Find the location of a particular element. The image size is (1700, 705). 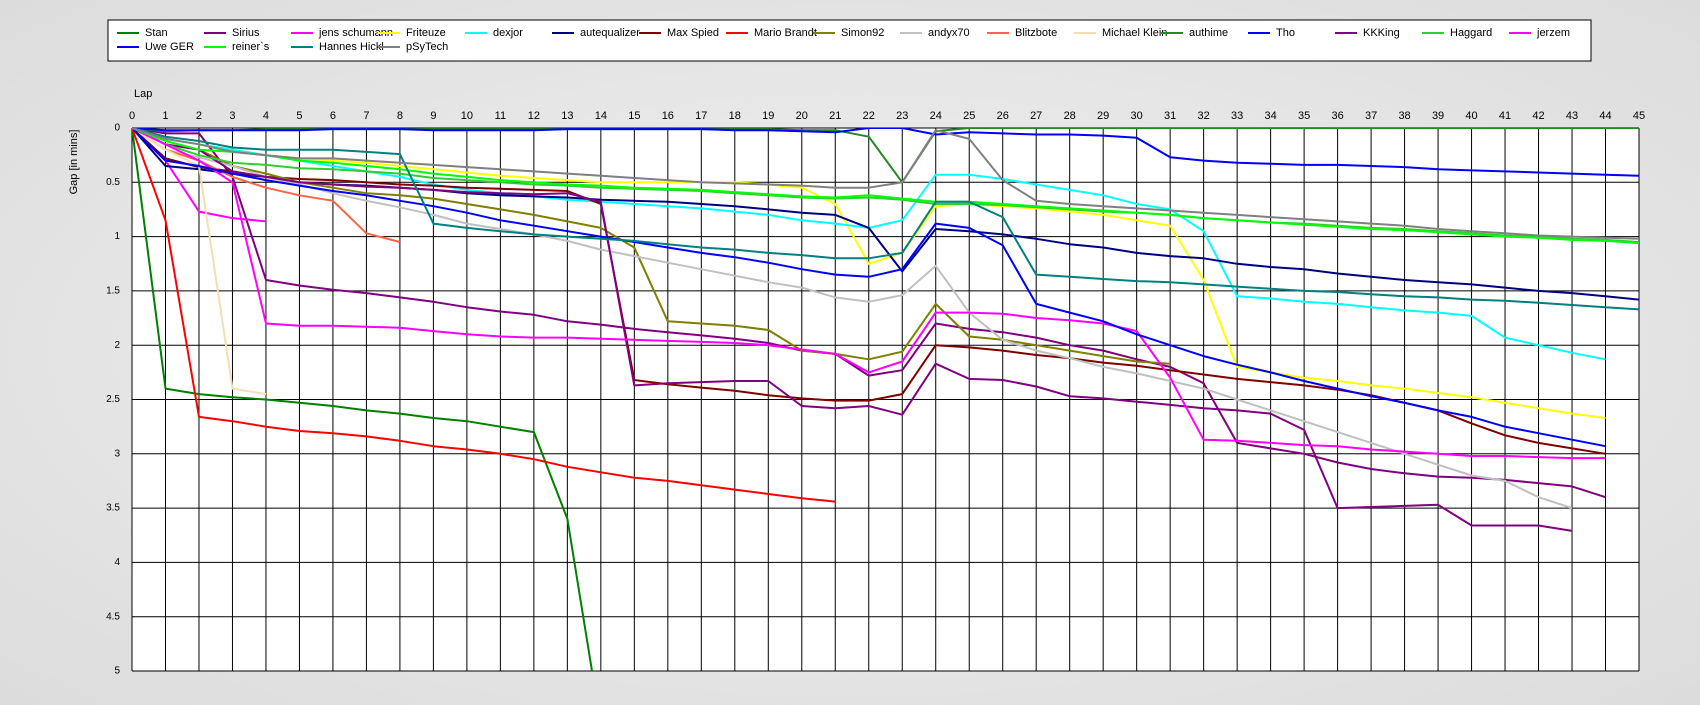

x-tick-label: 45 is located at coordinates (1639, 116).